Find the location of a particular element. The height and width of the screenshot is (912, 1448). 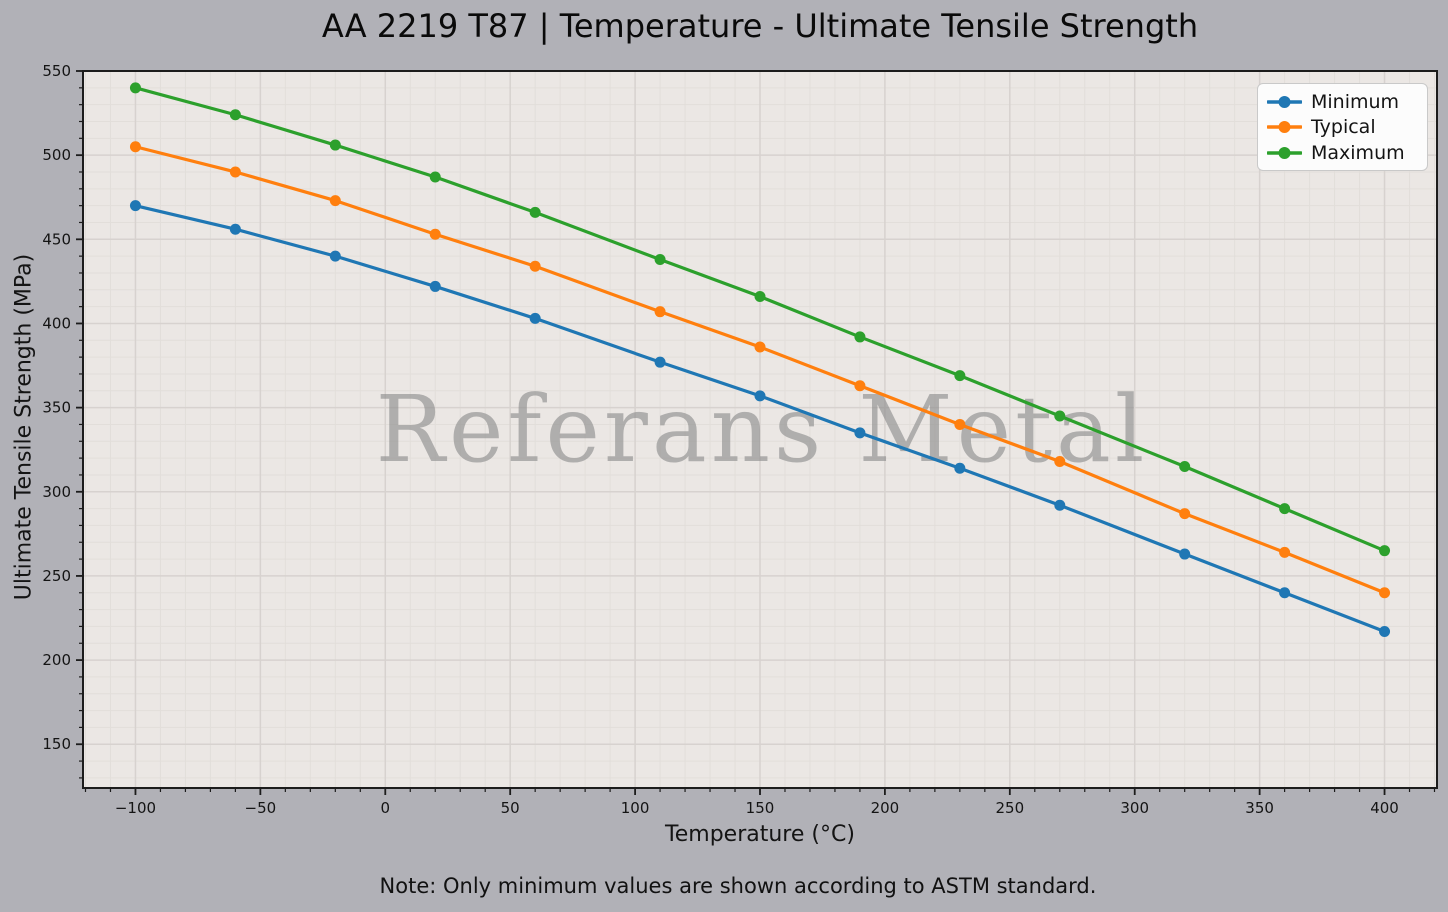

legend-item-typical: Typical is located at coordinates (1342, 127).